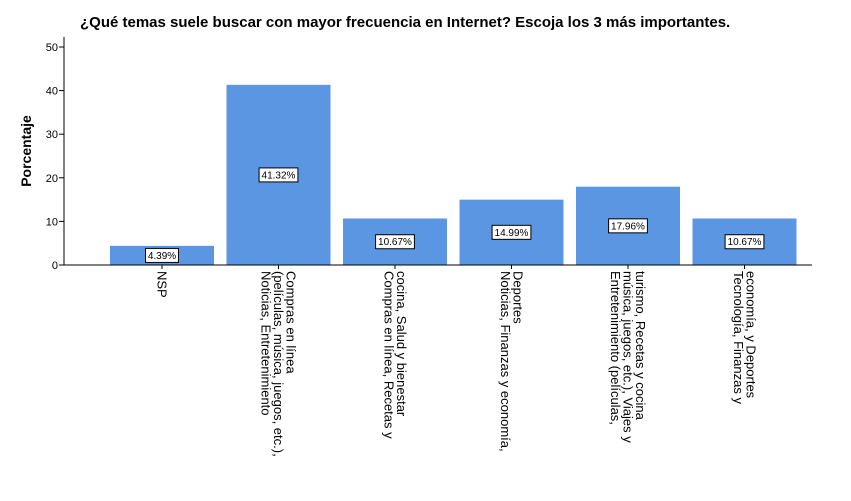 The width and height of the screenshot is (851, 501). I want to click on data-labels: 4.39% 41.32% 10.67% 14.99% 17.96% 10.67%, so click(455, 215).